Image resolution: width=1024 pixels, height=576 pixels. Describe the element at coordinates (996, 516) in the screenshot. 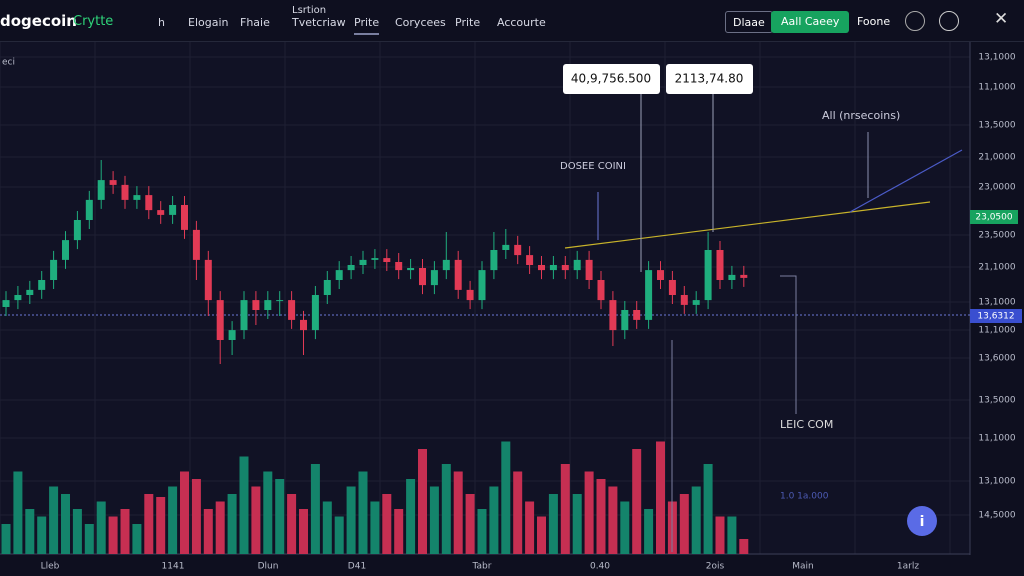

I see `price-axis-label: 14,5000` at that location.